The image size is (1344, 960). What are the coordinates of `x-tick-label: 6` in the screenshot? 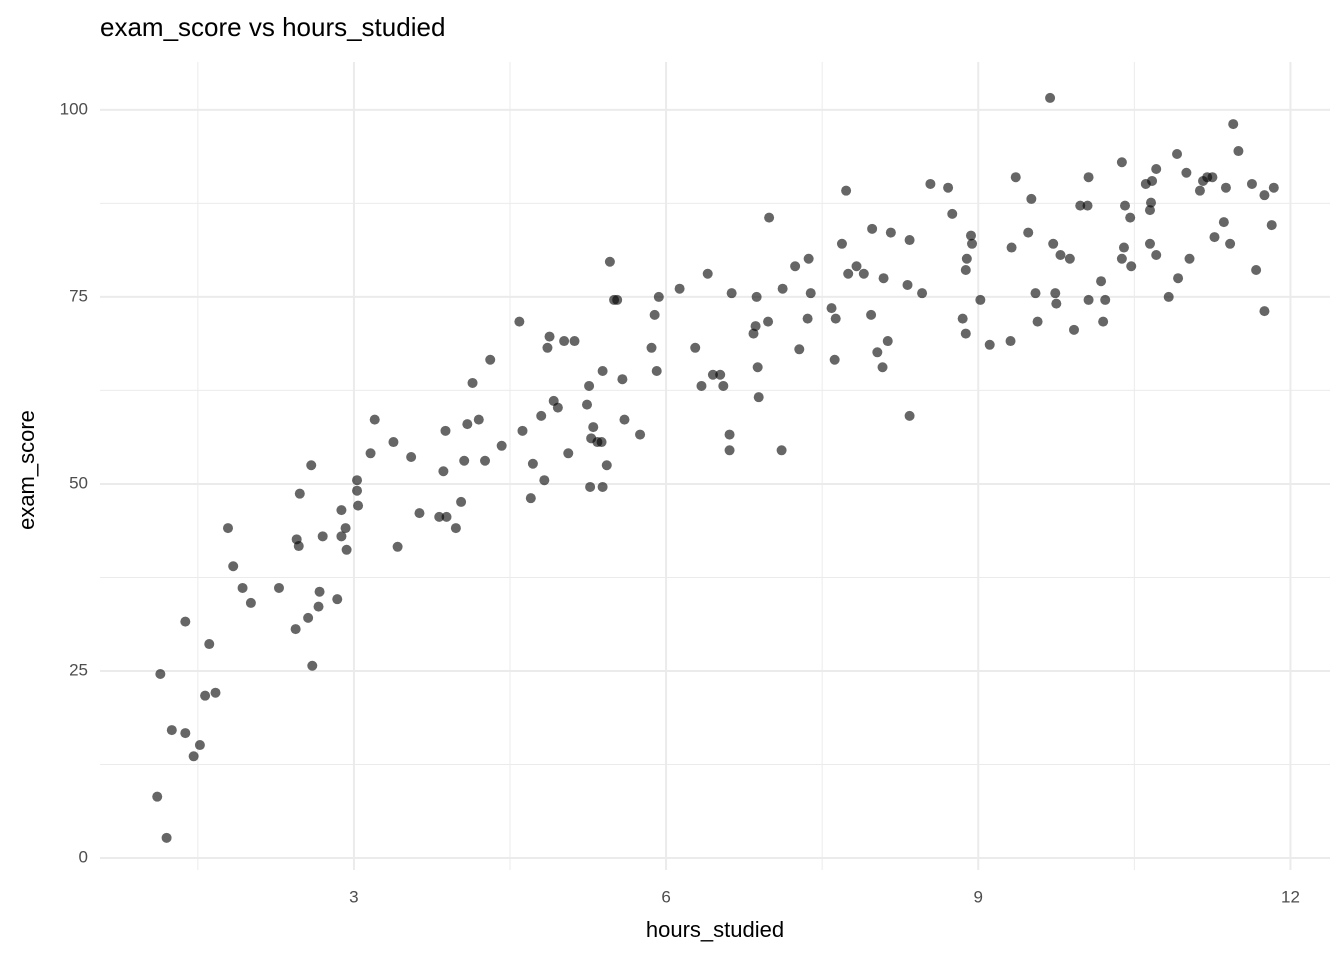 It's located at (665, 896).